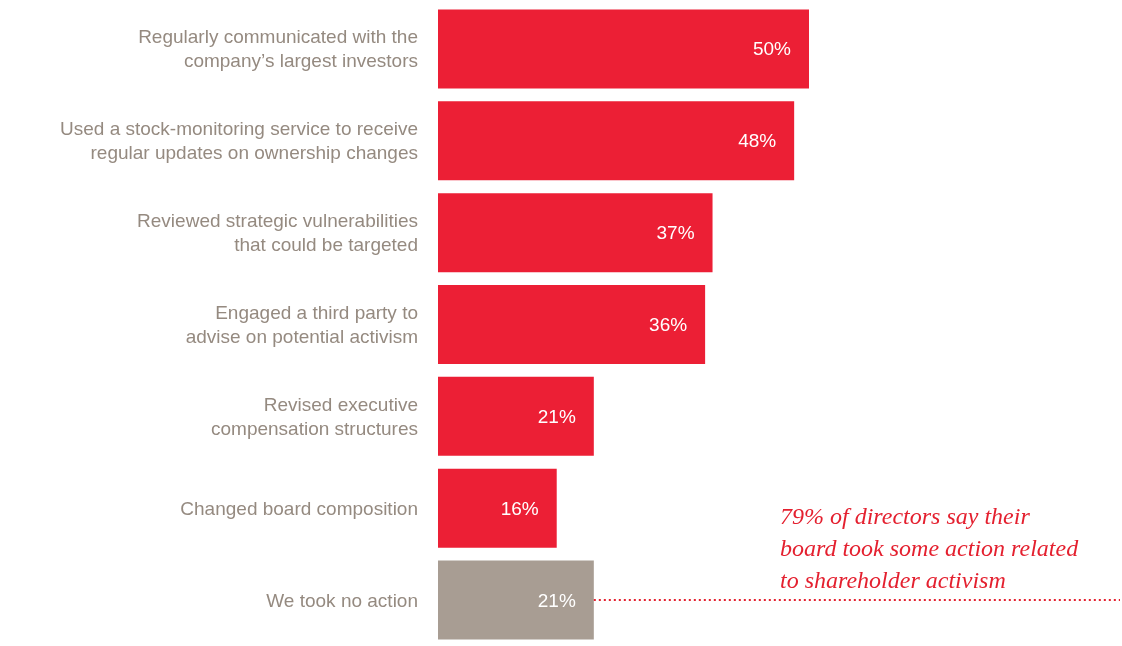  Describe the element at coordinates (299, 508) in the screenshot. I see `y-tick-label: Changed board composition` at that location.